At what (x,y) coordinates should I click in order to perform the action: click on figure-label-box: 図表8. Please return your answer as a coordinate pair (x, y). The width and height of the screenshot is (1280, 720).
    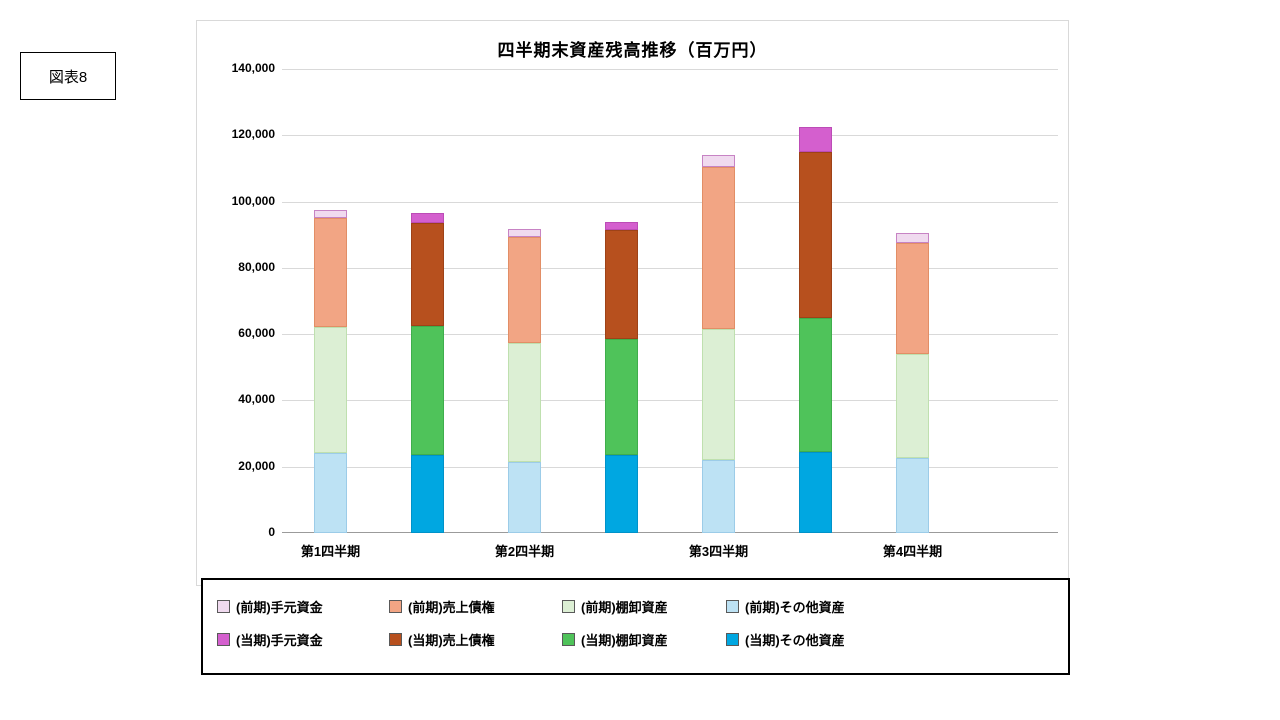
    Looking at the image, I should click on (68, 76).